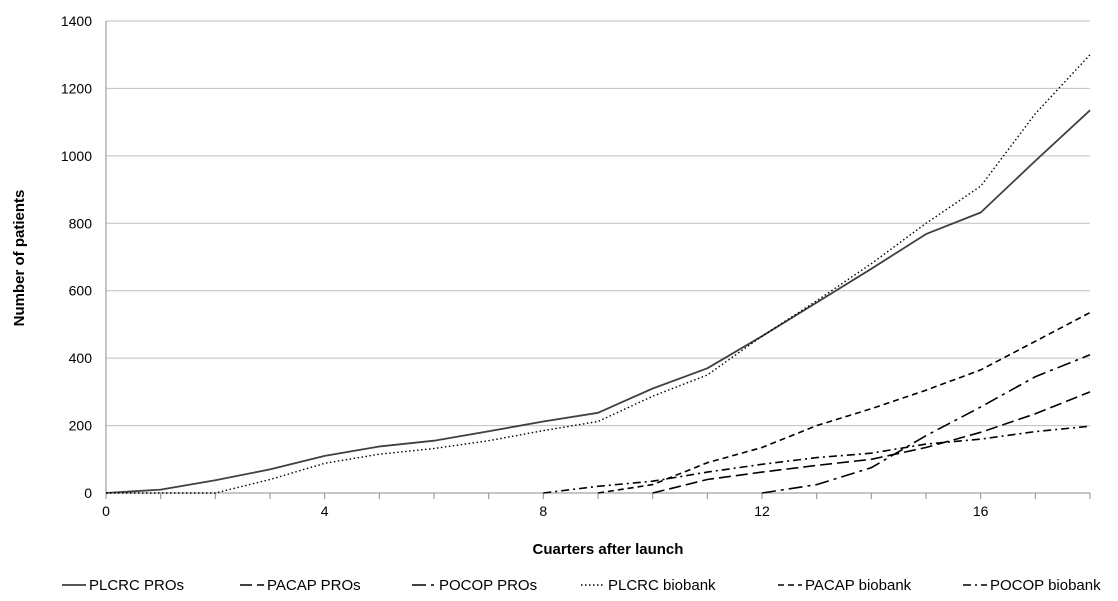 This screenshot has height=601, width=1118. What do you see at coordinates (136, 585) in the screenshot?
I see `legend-label-plcrc-pros: PLCRC PROs` at bounding box center [136, 585].